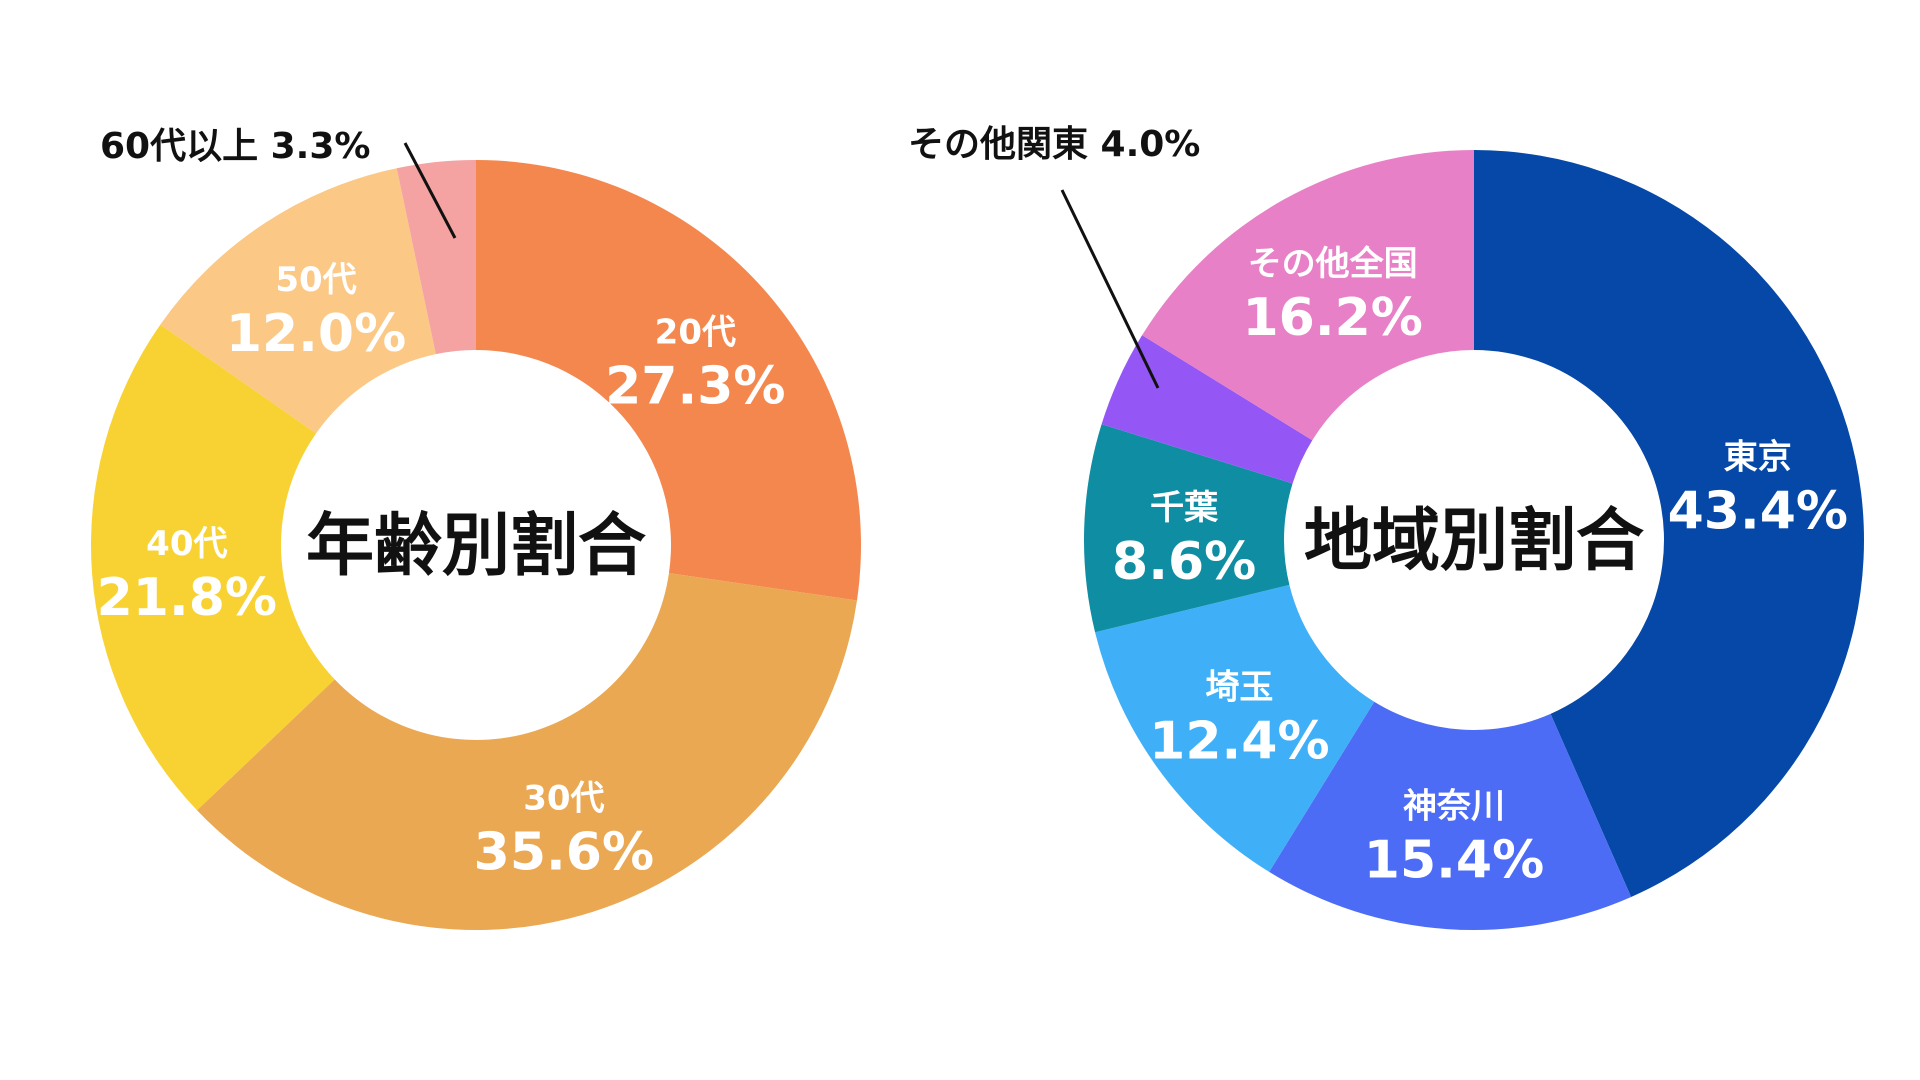 This screenshot has height=1080, width=1920. I want to click on slice-category-label-1-3: 千葉, so click(1184, 508).